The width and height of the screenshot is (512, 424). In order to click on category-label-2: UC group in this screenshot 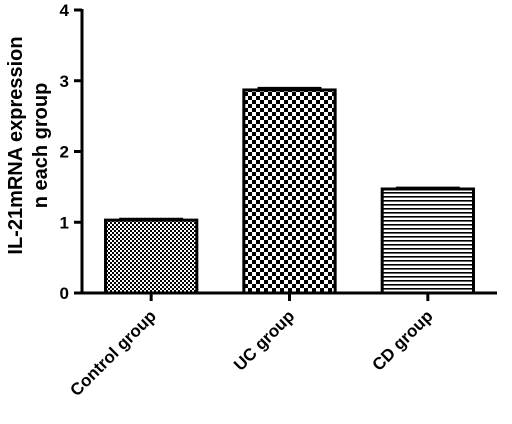, I will do `click(264, 340)`.